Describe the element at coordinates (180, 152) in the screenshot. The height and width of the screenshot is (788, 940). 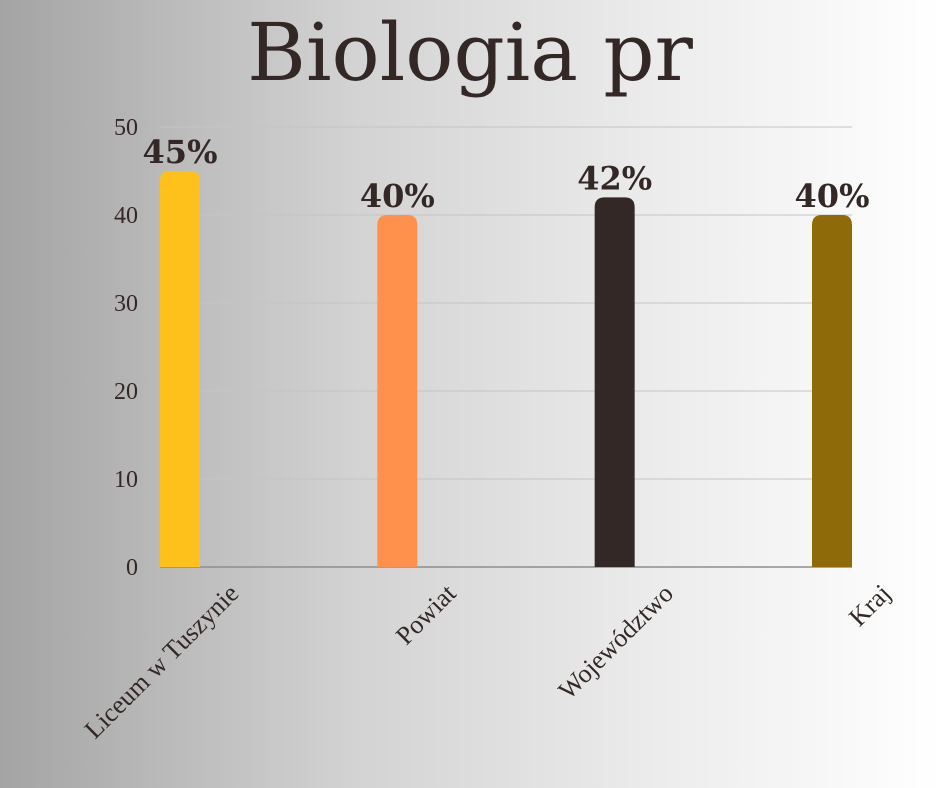
I see `data-label: 45%` at that location.